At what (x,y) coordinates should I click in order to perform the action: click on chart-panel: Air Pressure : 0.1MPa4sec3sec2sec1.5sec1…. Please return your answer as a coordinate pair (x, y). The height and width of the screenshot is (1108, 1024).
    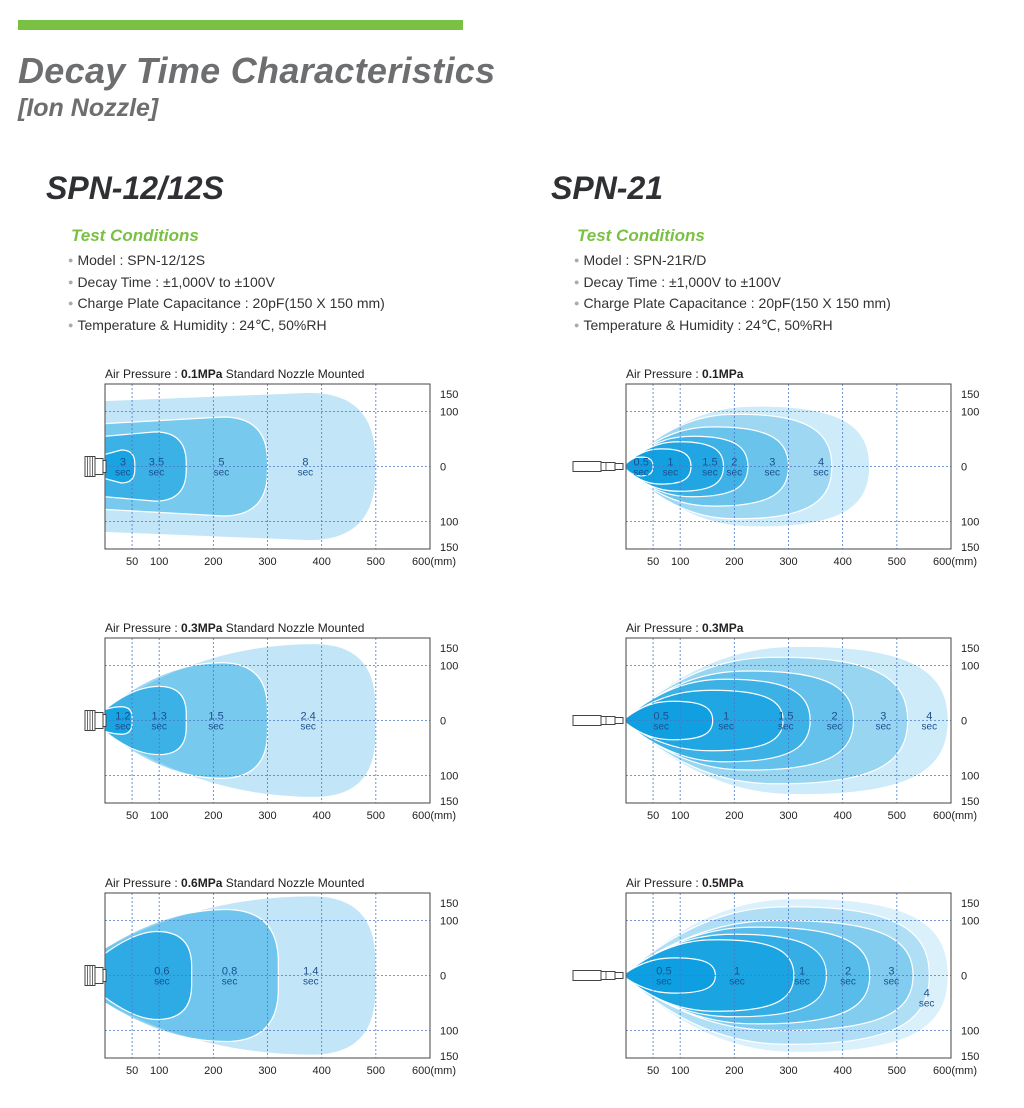
    Looking at the image, I should click on (775, 467).